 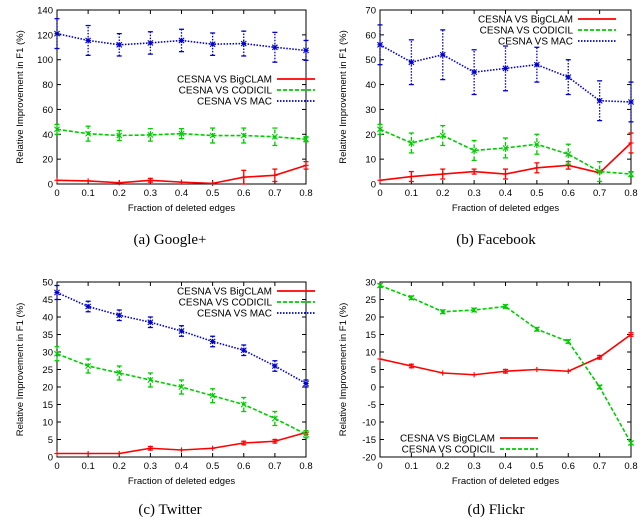 What do you see at coordinates (474, 193) in the screenshot?
I see `x-tick-label: 0.3` at bounding box center [474, 193].